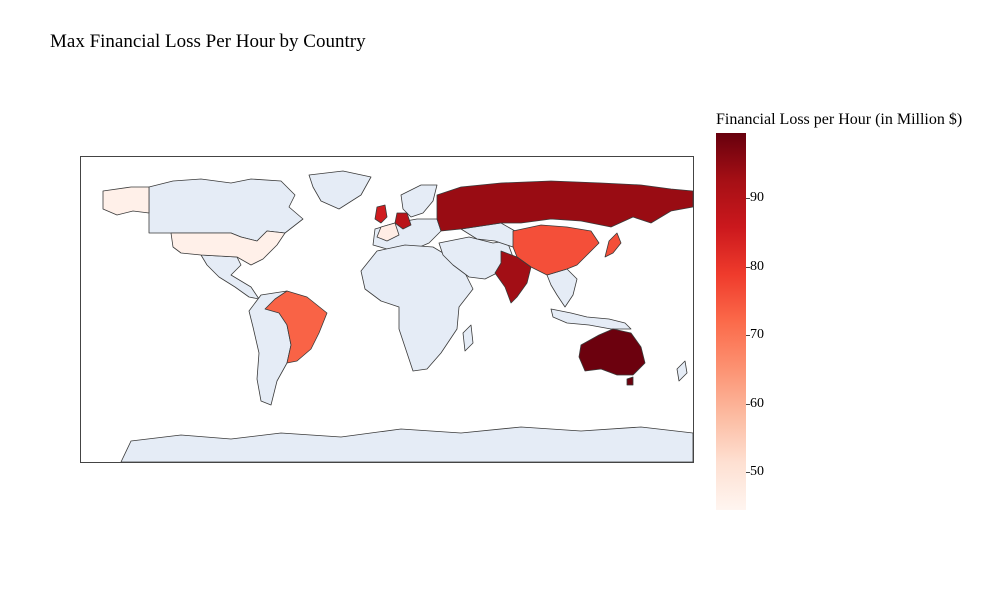 This screenshot has width=1000, height=600. I want to click on colorbar-tick-label: 50, so click(757, 472).